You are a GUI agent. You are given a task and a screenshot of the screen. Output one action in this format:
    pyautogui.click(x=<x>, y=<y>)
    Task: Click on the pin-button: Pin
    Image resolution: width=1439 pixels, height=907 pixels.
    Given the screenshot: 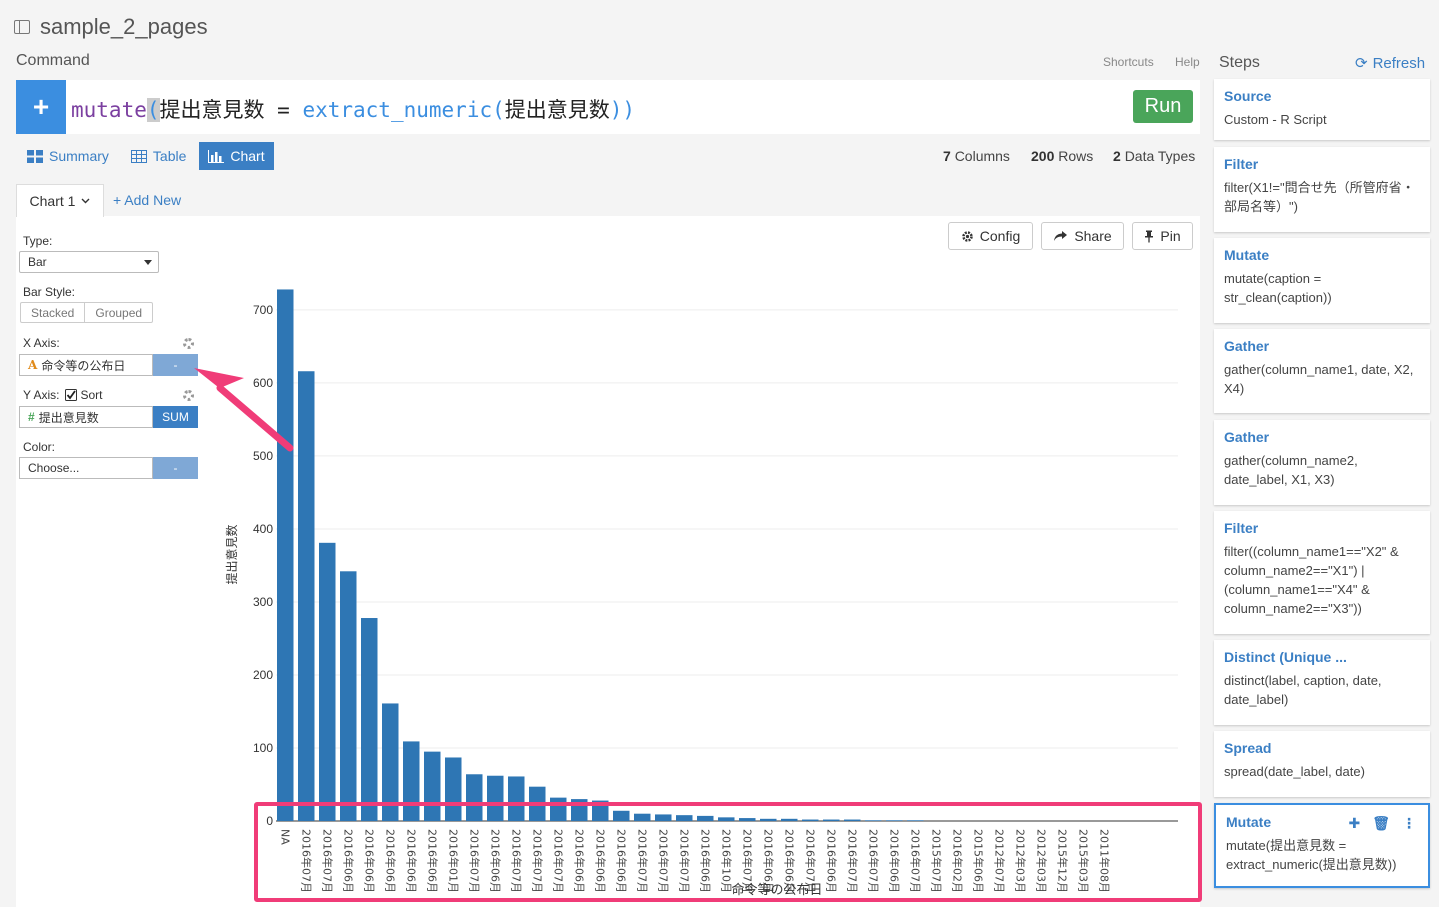 What is the action you would take?
    pyautogui.click(x=1162, y=236)
    